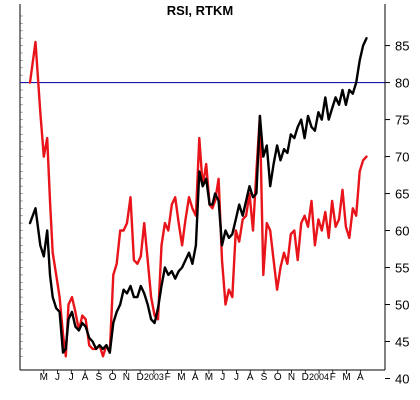 Image resolution: width=420 pixels, height=400 pixels. What do you see at coordinates (319, 377) in the screenshot?
I see `x-tick-label: 2004` at bounding box center [319, 377].